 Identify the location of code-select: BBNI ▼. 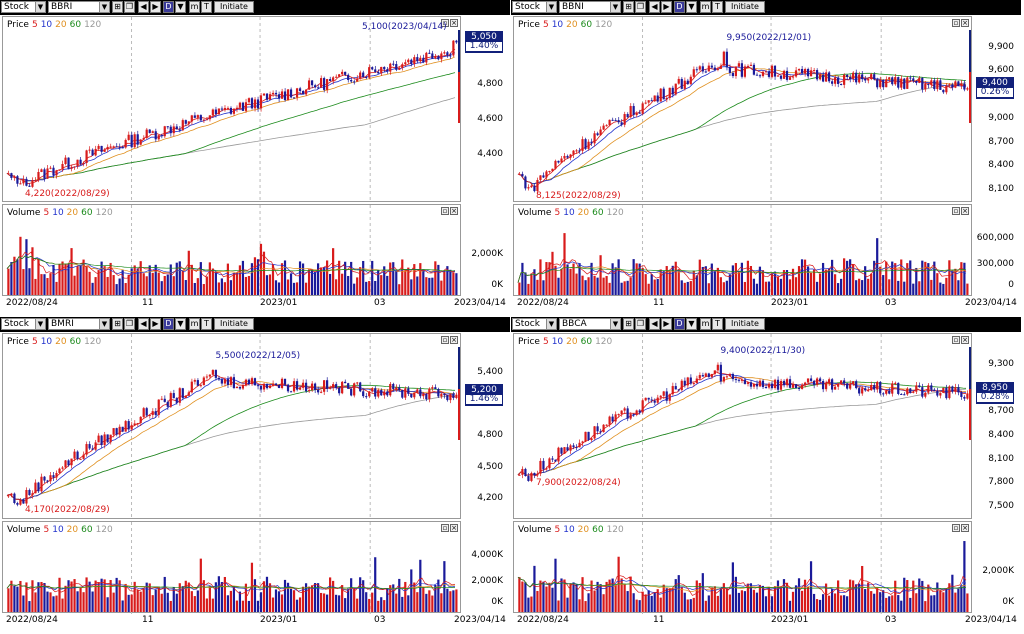
(590, 7).